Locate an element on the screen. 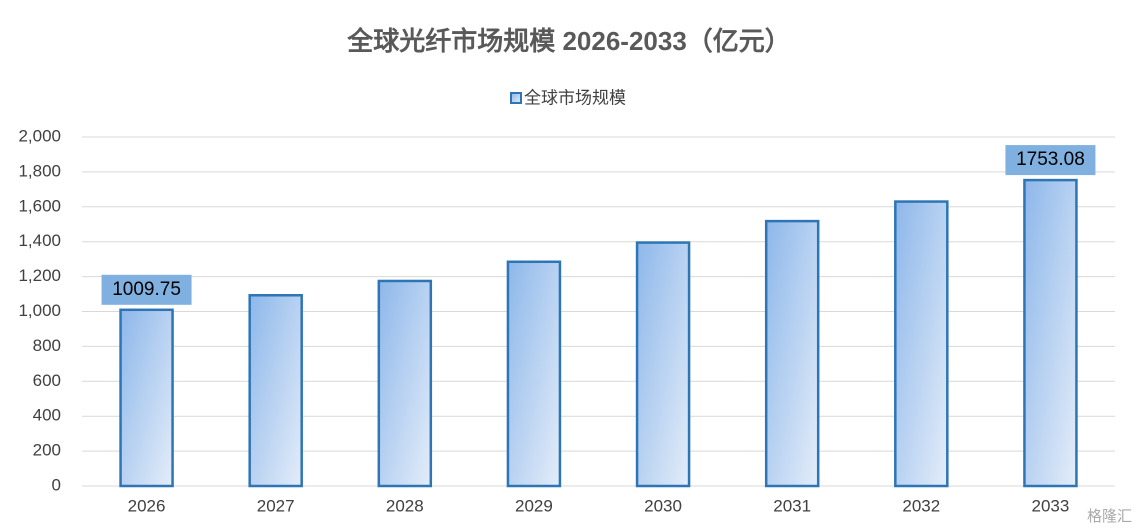  watermark: 格隆汇 is located at coordinates (1109, 516).